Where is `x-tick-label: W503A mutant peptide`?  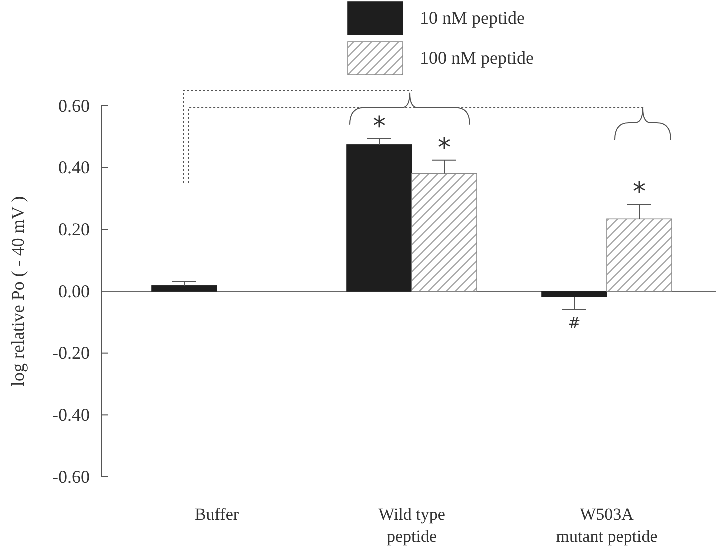 x-tick-label: W503A mutant peptide is located at coordinates (607, 525).